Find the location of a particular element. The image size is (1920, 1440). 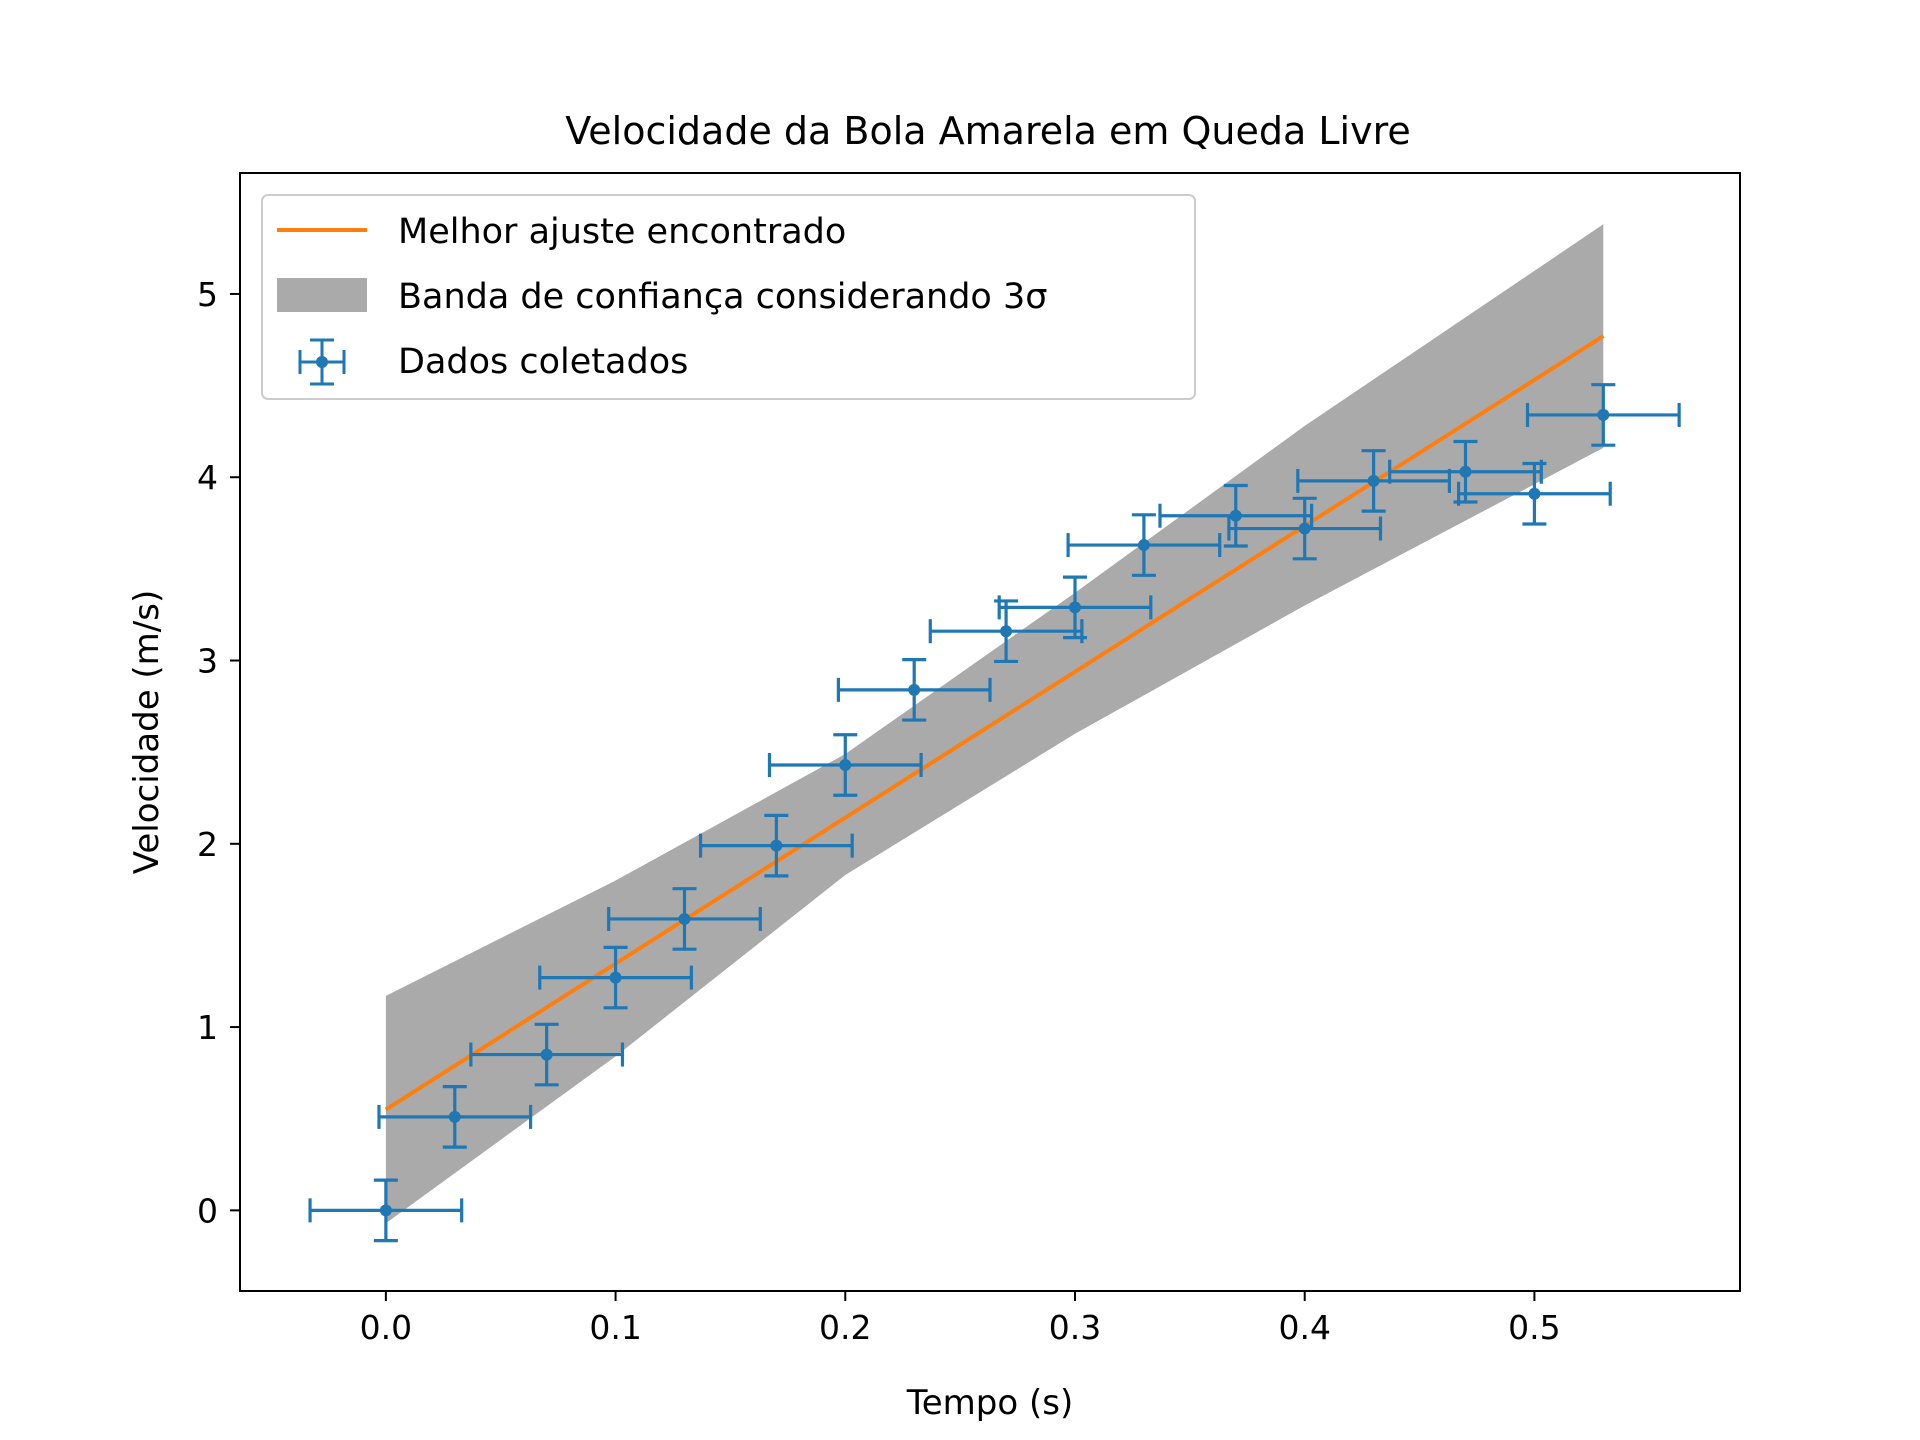

y-tick-label: 1 is located at coordinates (207, 1027).